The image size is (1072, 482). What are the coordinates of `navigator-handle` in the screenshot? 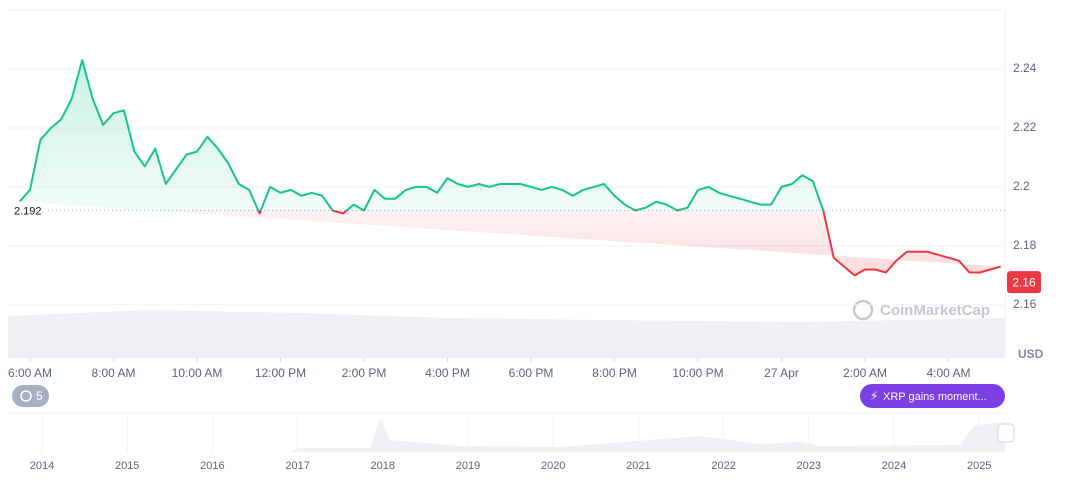 It's located at (1006, 433).